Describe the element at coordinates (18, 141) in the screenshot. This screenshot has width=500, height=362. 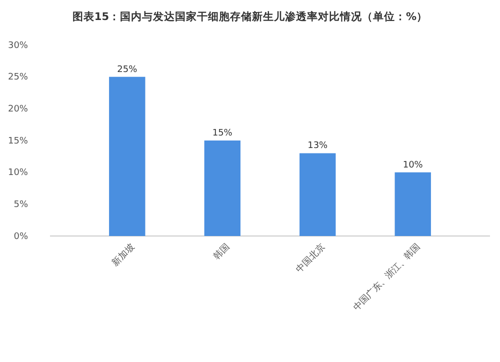
I see `y-tick-label: 15%` at that location.